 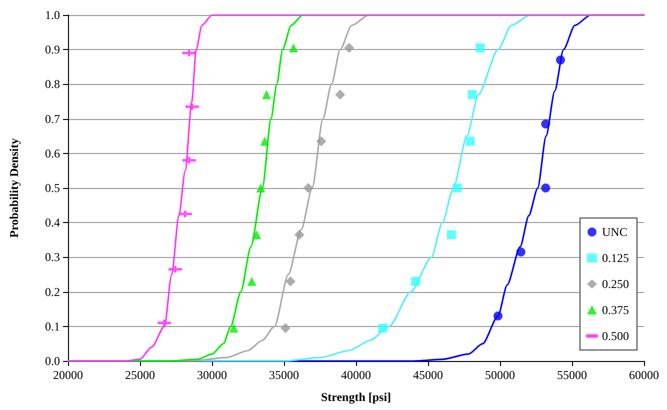 I want to click on legend-label: 0.500, so click(x=615, y=336).